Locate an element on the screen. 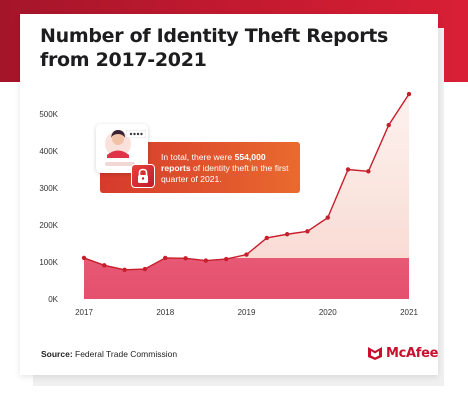  source-note: Source: Federal Trade Commission is located at coordinates (109, 354).